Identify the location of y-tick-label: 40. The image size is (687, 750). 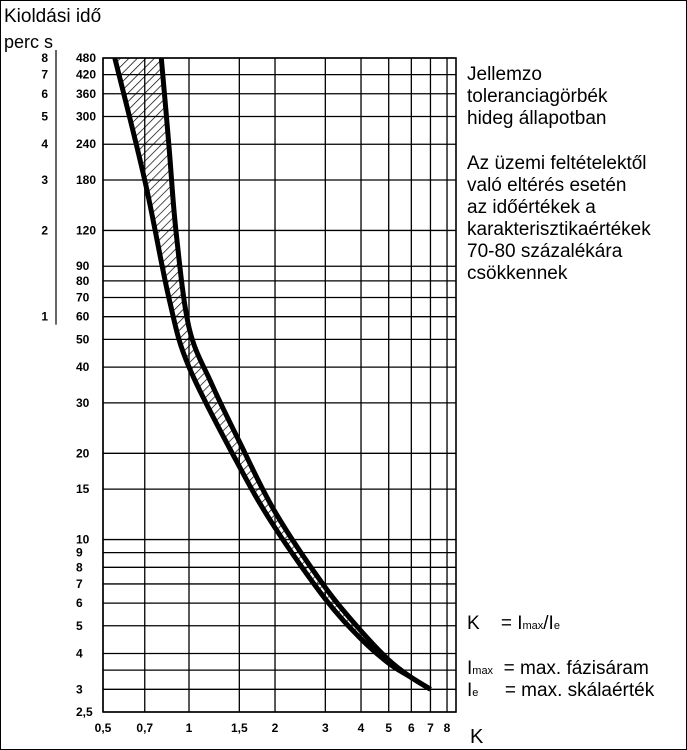
(83, 367).